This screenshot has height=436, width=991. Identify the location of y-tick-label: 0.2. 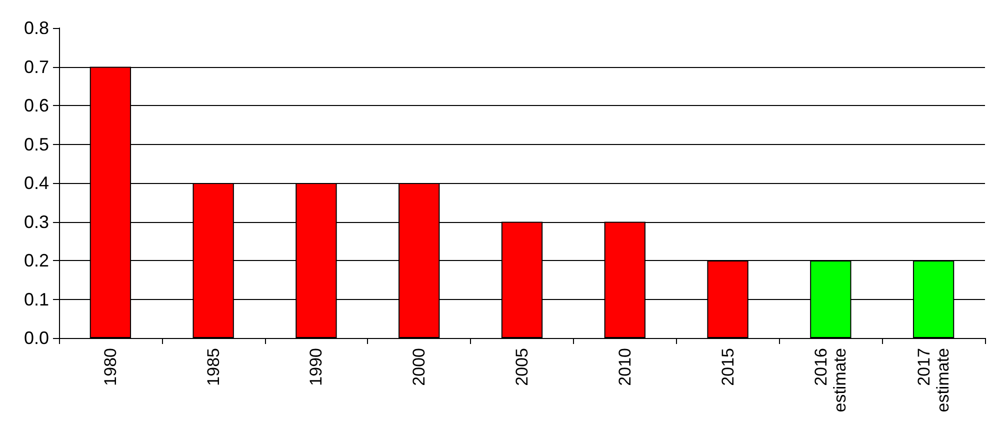
(36, 260).